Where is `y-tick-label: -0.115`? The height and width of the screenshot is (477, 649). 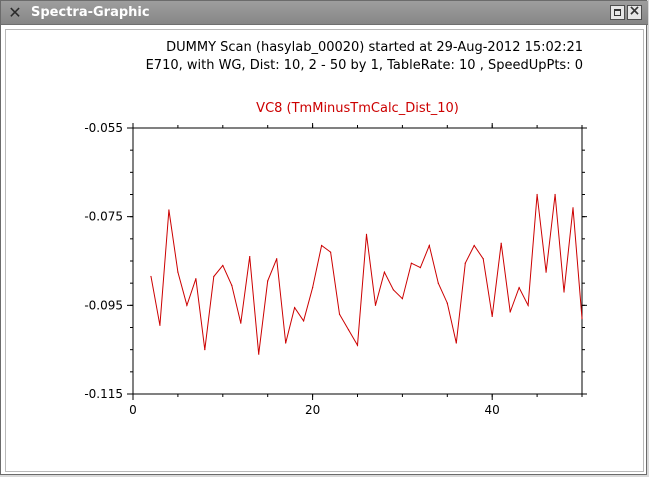
y-tick-label: -0.115 is located at coordinates (103, 394).